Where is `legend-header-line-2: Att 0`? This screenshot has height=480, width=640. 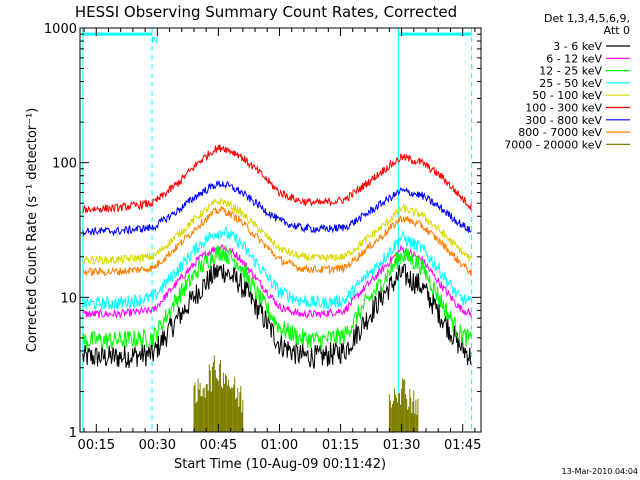
legend-header-line-2: Att 0 is located at coordinates (617, 30).